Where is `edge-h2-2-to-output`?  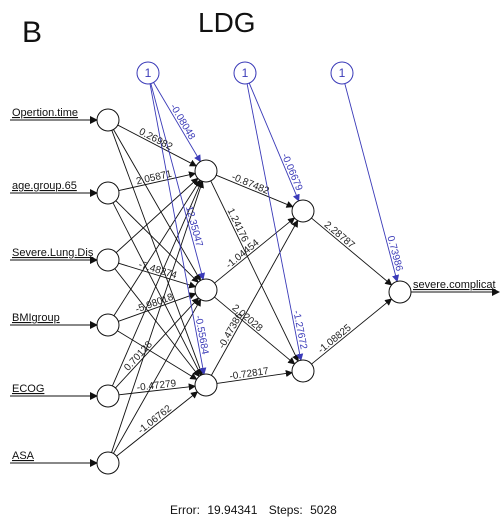
edge-h2-2-to-output is located at coordinates (352, 331).